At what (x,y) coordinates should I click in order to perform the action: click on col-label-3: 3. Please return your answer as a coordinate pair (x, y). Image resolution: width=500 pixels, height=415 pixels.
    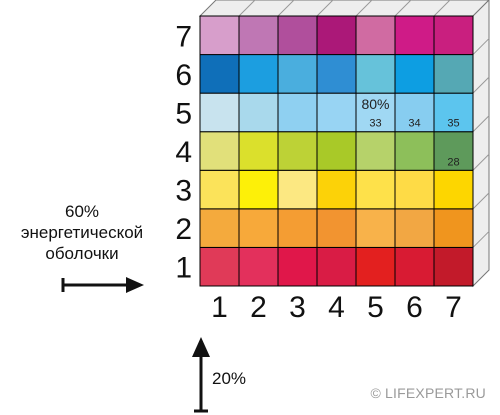
    Looking at the image, I should click on (297, 307).